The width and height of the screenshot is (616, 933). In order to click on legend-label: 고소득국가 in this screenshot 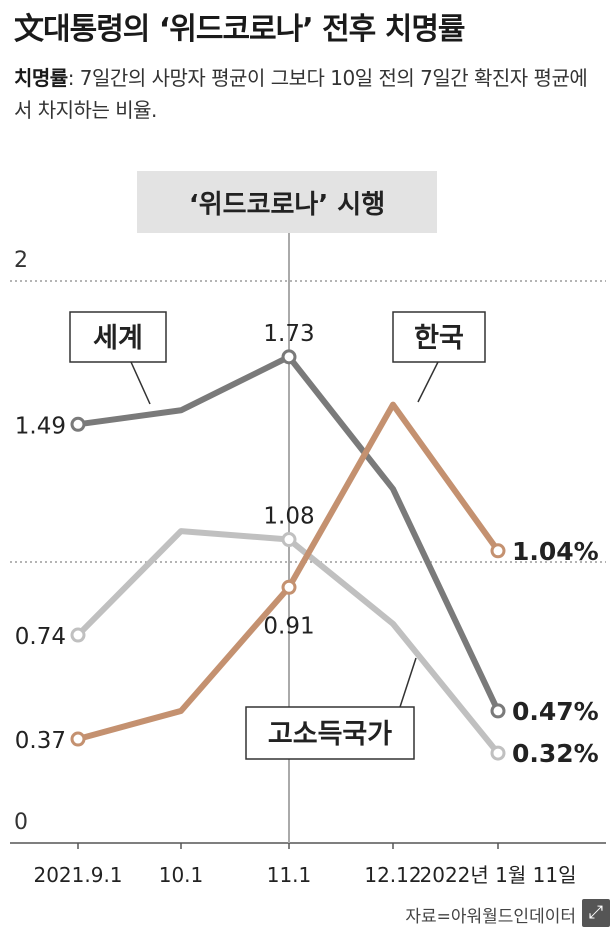, I will do `click(330, 734)`.